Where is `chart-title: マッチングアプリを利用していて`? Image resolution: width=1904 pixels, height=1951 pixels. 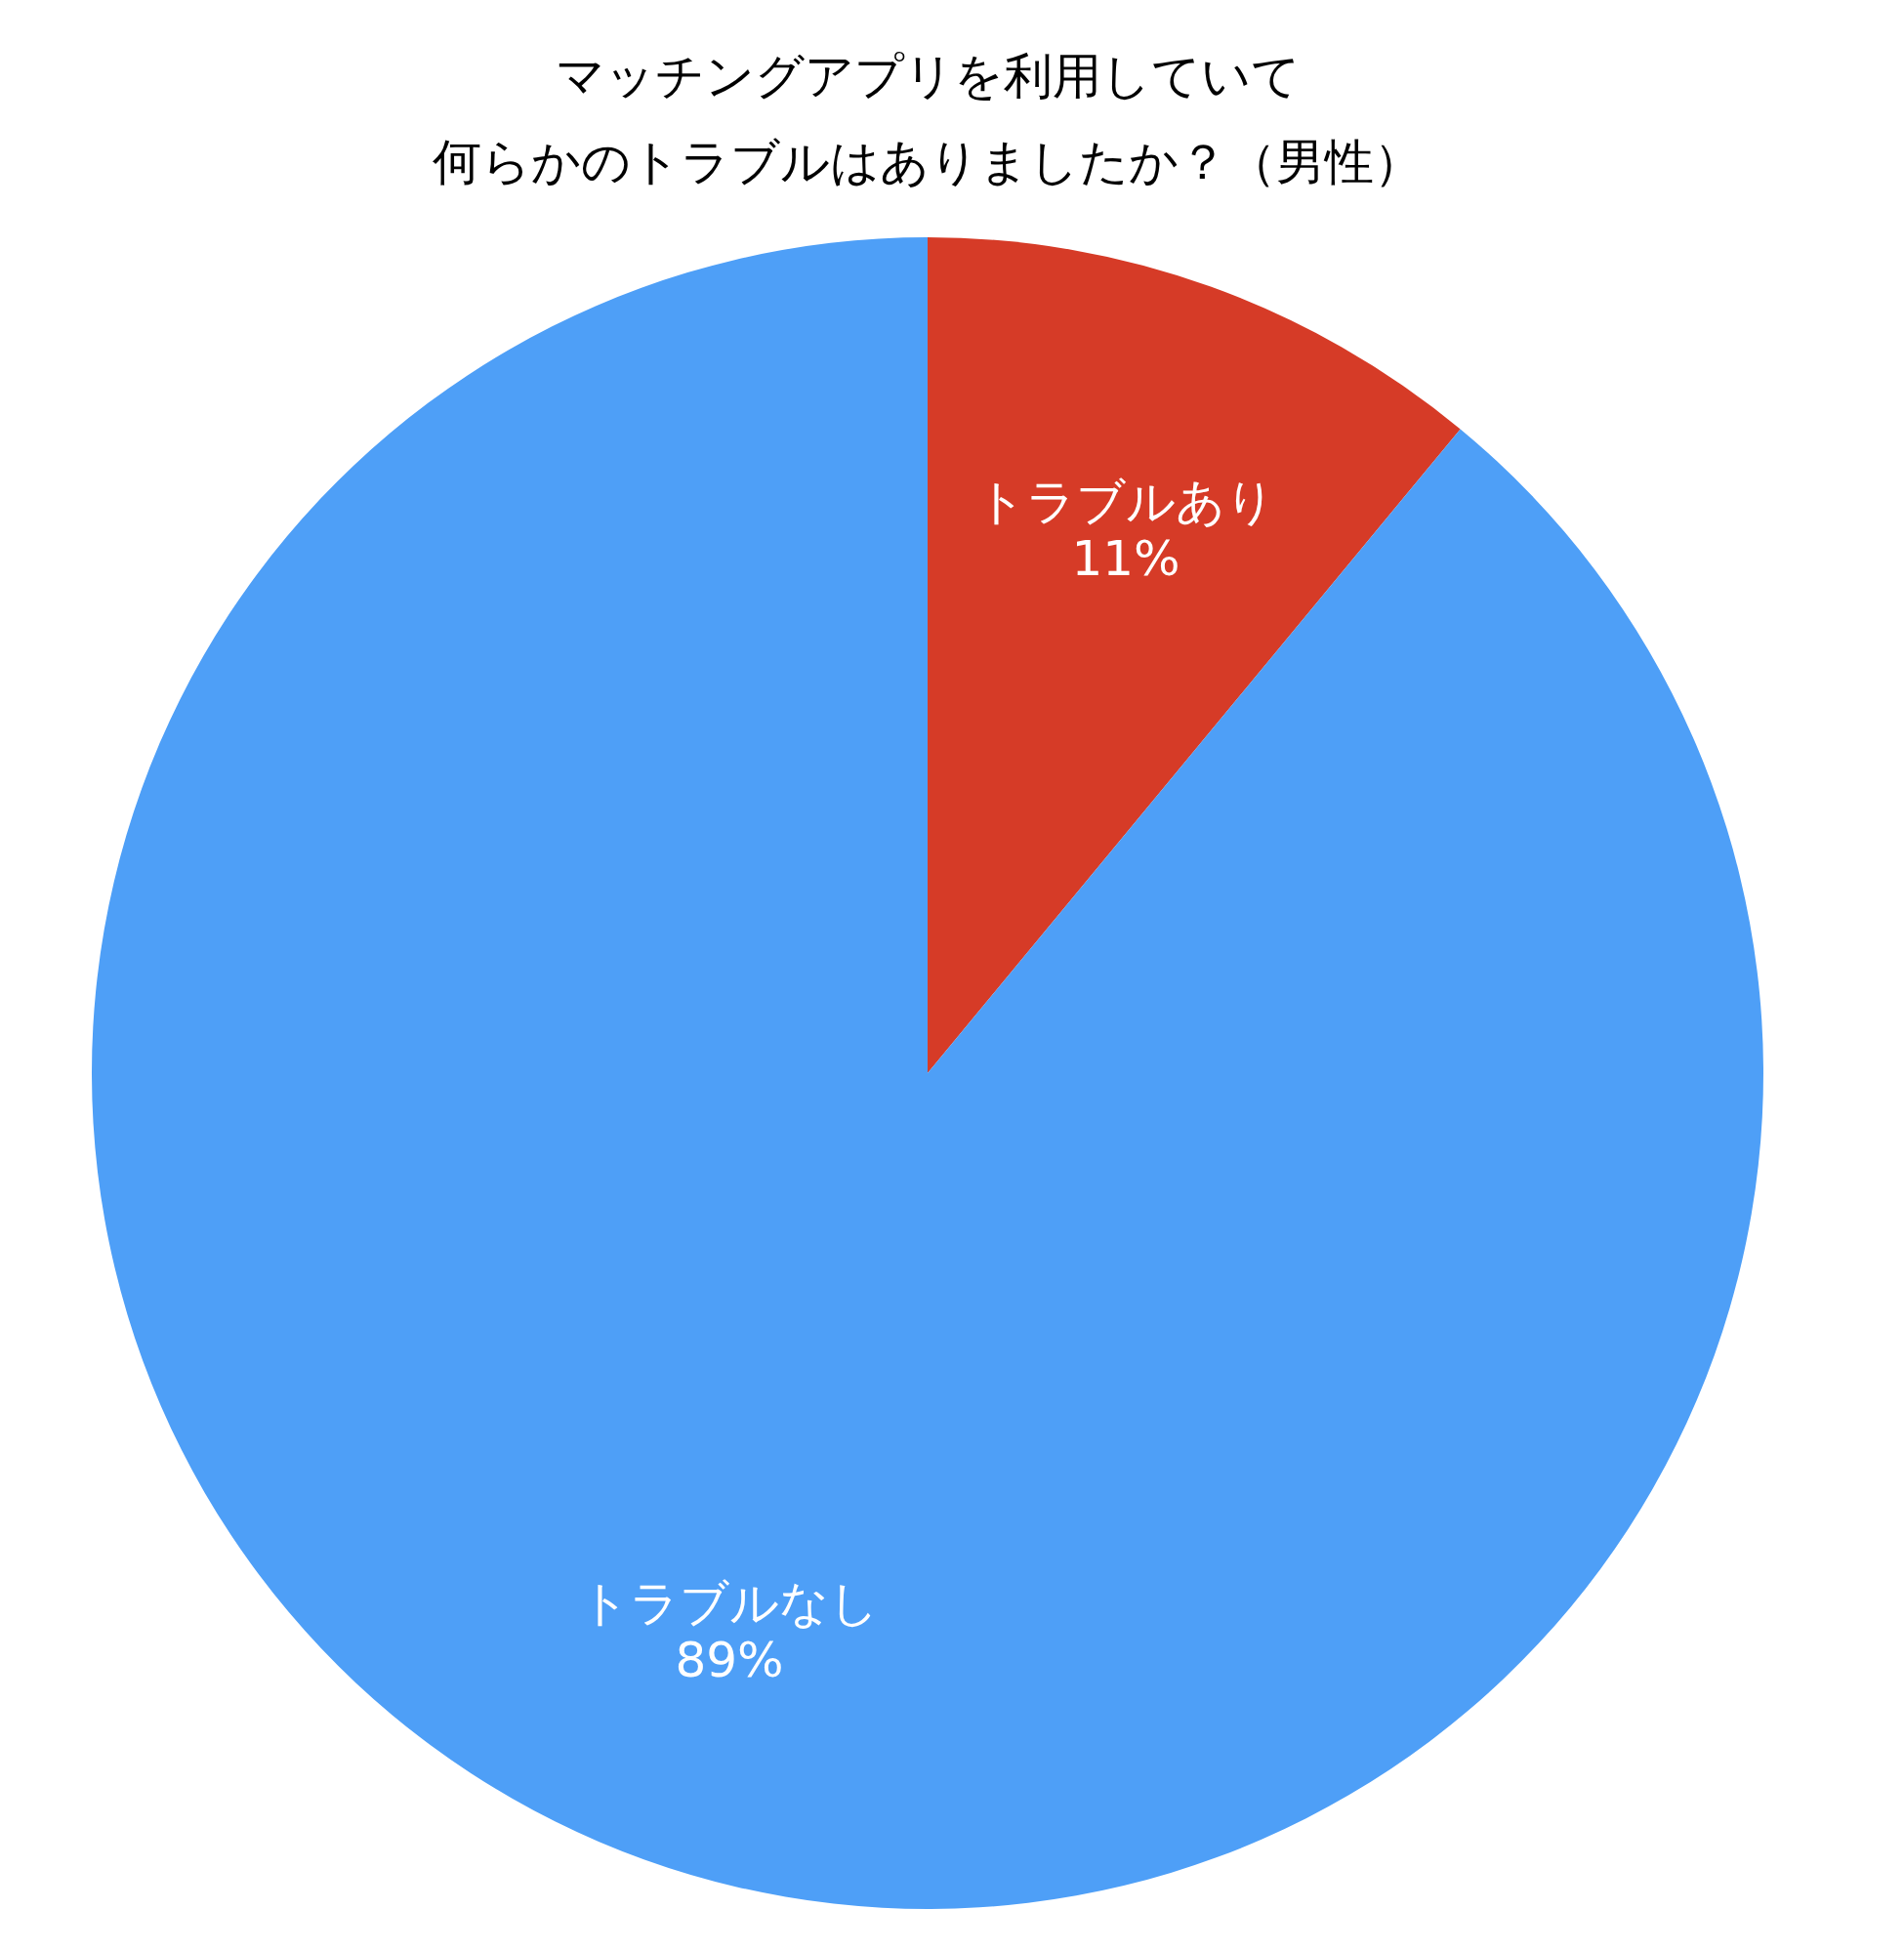
chart-title: マッチングアプリを利用していて is located at coordinates (928, 76).